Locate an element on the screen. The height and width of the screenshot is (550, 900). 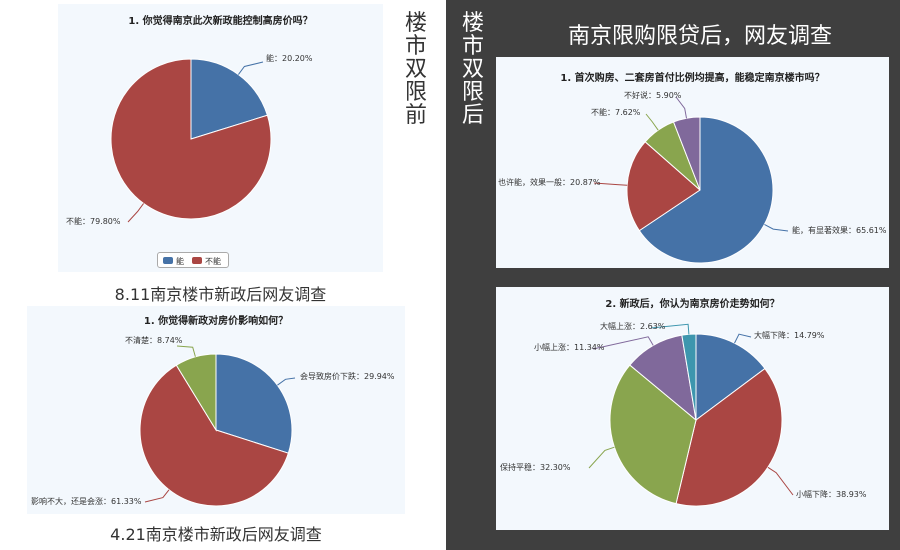
title-after: 楼市双限后 is located at coordinates (472, 69).